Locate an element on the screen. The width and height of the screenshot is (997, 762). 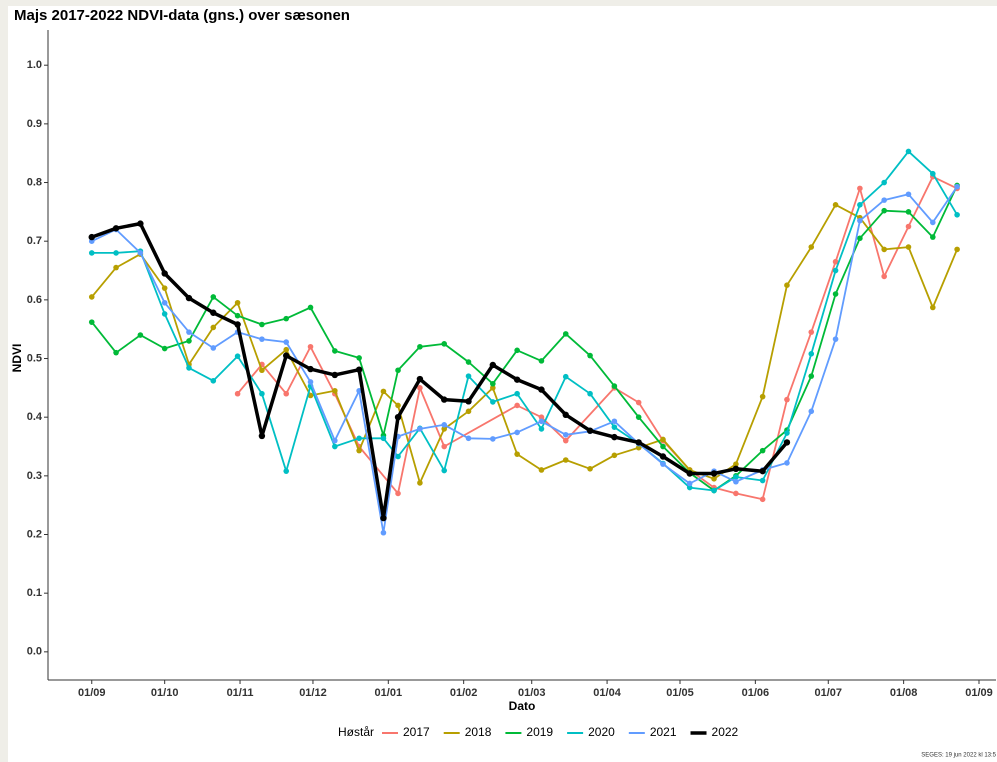
x-tick-label: 01/09 is located at coordinates (92, 693).